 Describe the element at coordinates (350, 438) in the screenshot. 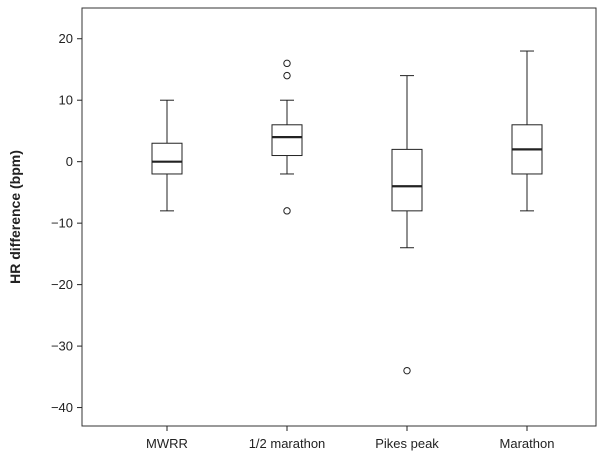

I see `x-axis: MWRR 1/2 marathon Pikes peak Marathon` at that location.